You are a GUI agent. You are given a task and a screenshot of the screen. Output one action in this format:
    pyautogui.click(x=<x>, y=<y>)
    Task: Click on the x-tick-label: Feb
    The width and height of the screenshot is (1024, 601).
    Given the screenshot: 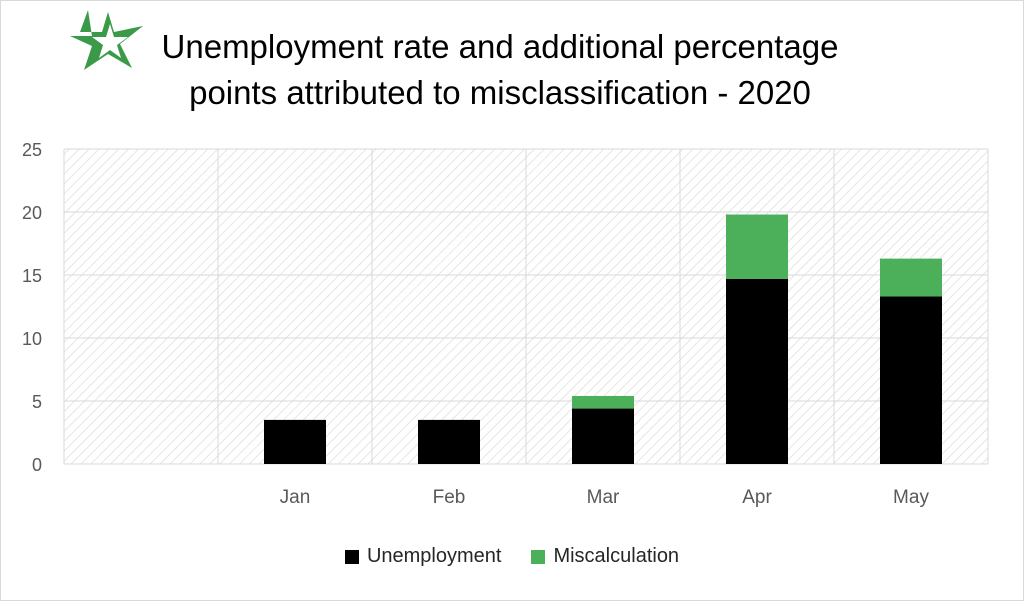 What is the action you would take?
    pyautogui.click(x=449, y=497)
    